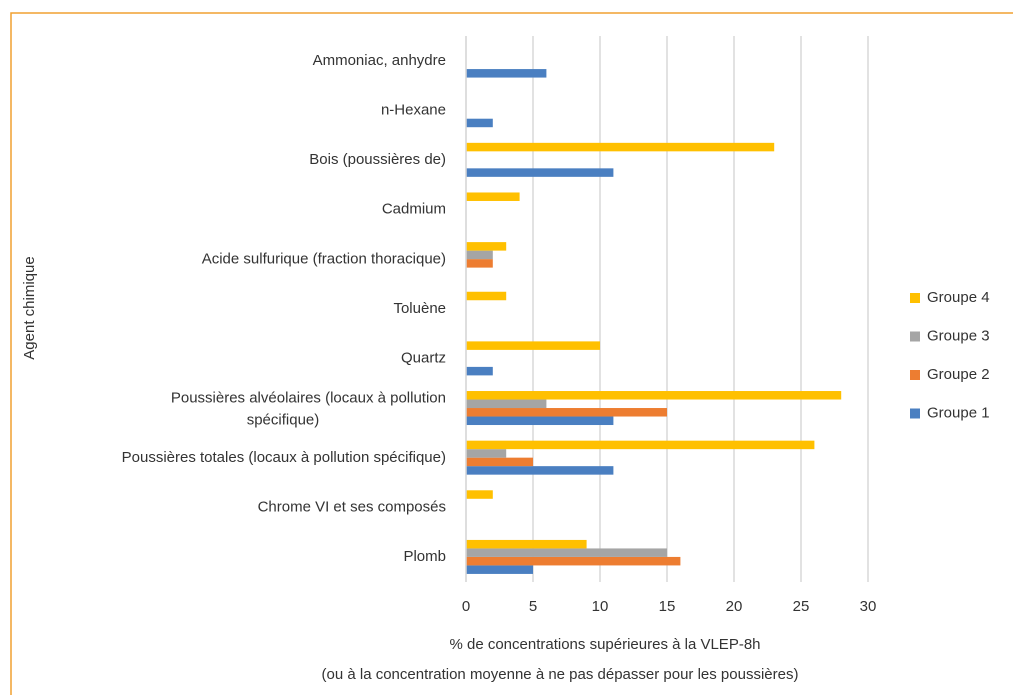 The height and width of the screenshot is (700, 1013). What do you see at coordinates (667, 606) in the screenshot?
I see `x-tick-label: 15` at bounding box center [667, 606].